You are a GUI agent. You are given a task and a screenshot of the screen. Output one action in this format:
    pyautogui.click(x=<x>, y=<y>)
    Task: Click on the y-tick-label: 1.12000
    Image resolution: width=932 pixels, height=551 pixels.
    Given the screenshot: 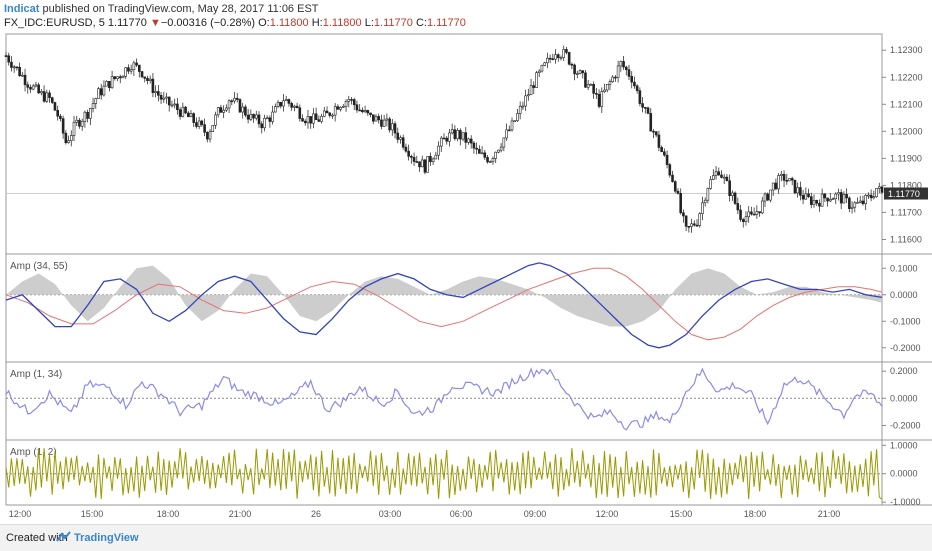 What is the action you would take?
    pyautogui.click(x=906, y=131)
    